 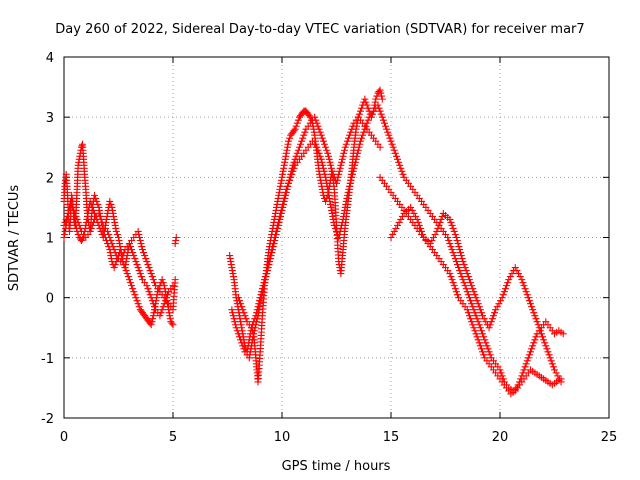 What do you see at coordinates (14, 238) in the screenshot?
I see `y-axis-label: SDTVAR / TECUs` at bounding box center [14, 238].